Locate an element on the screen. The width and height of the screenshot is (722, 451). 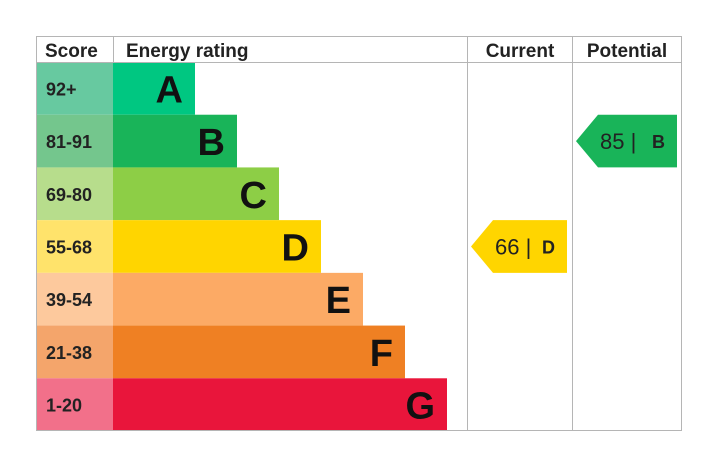
score-cell-b is located at coordinates (75, 141).